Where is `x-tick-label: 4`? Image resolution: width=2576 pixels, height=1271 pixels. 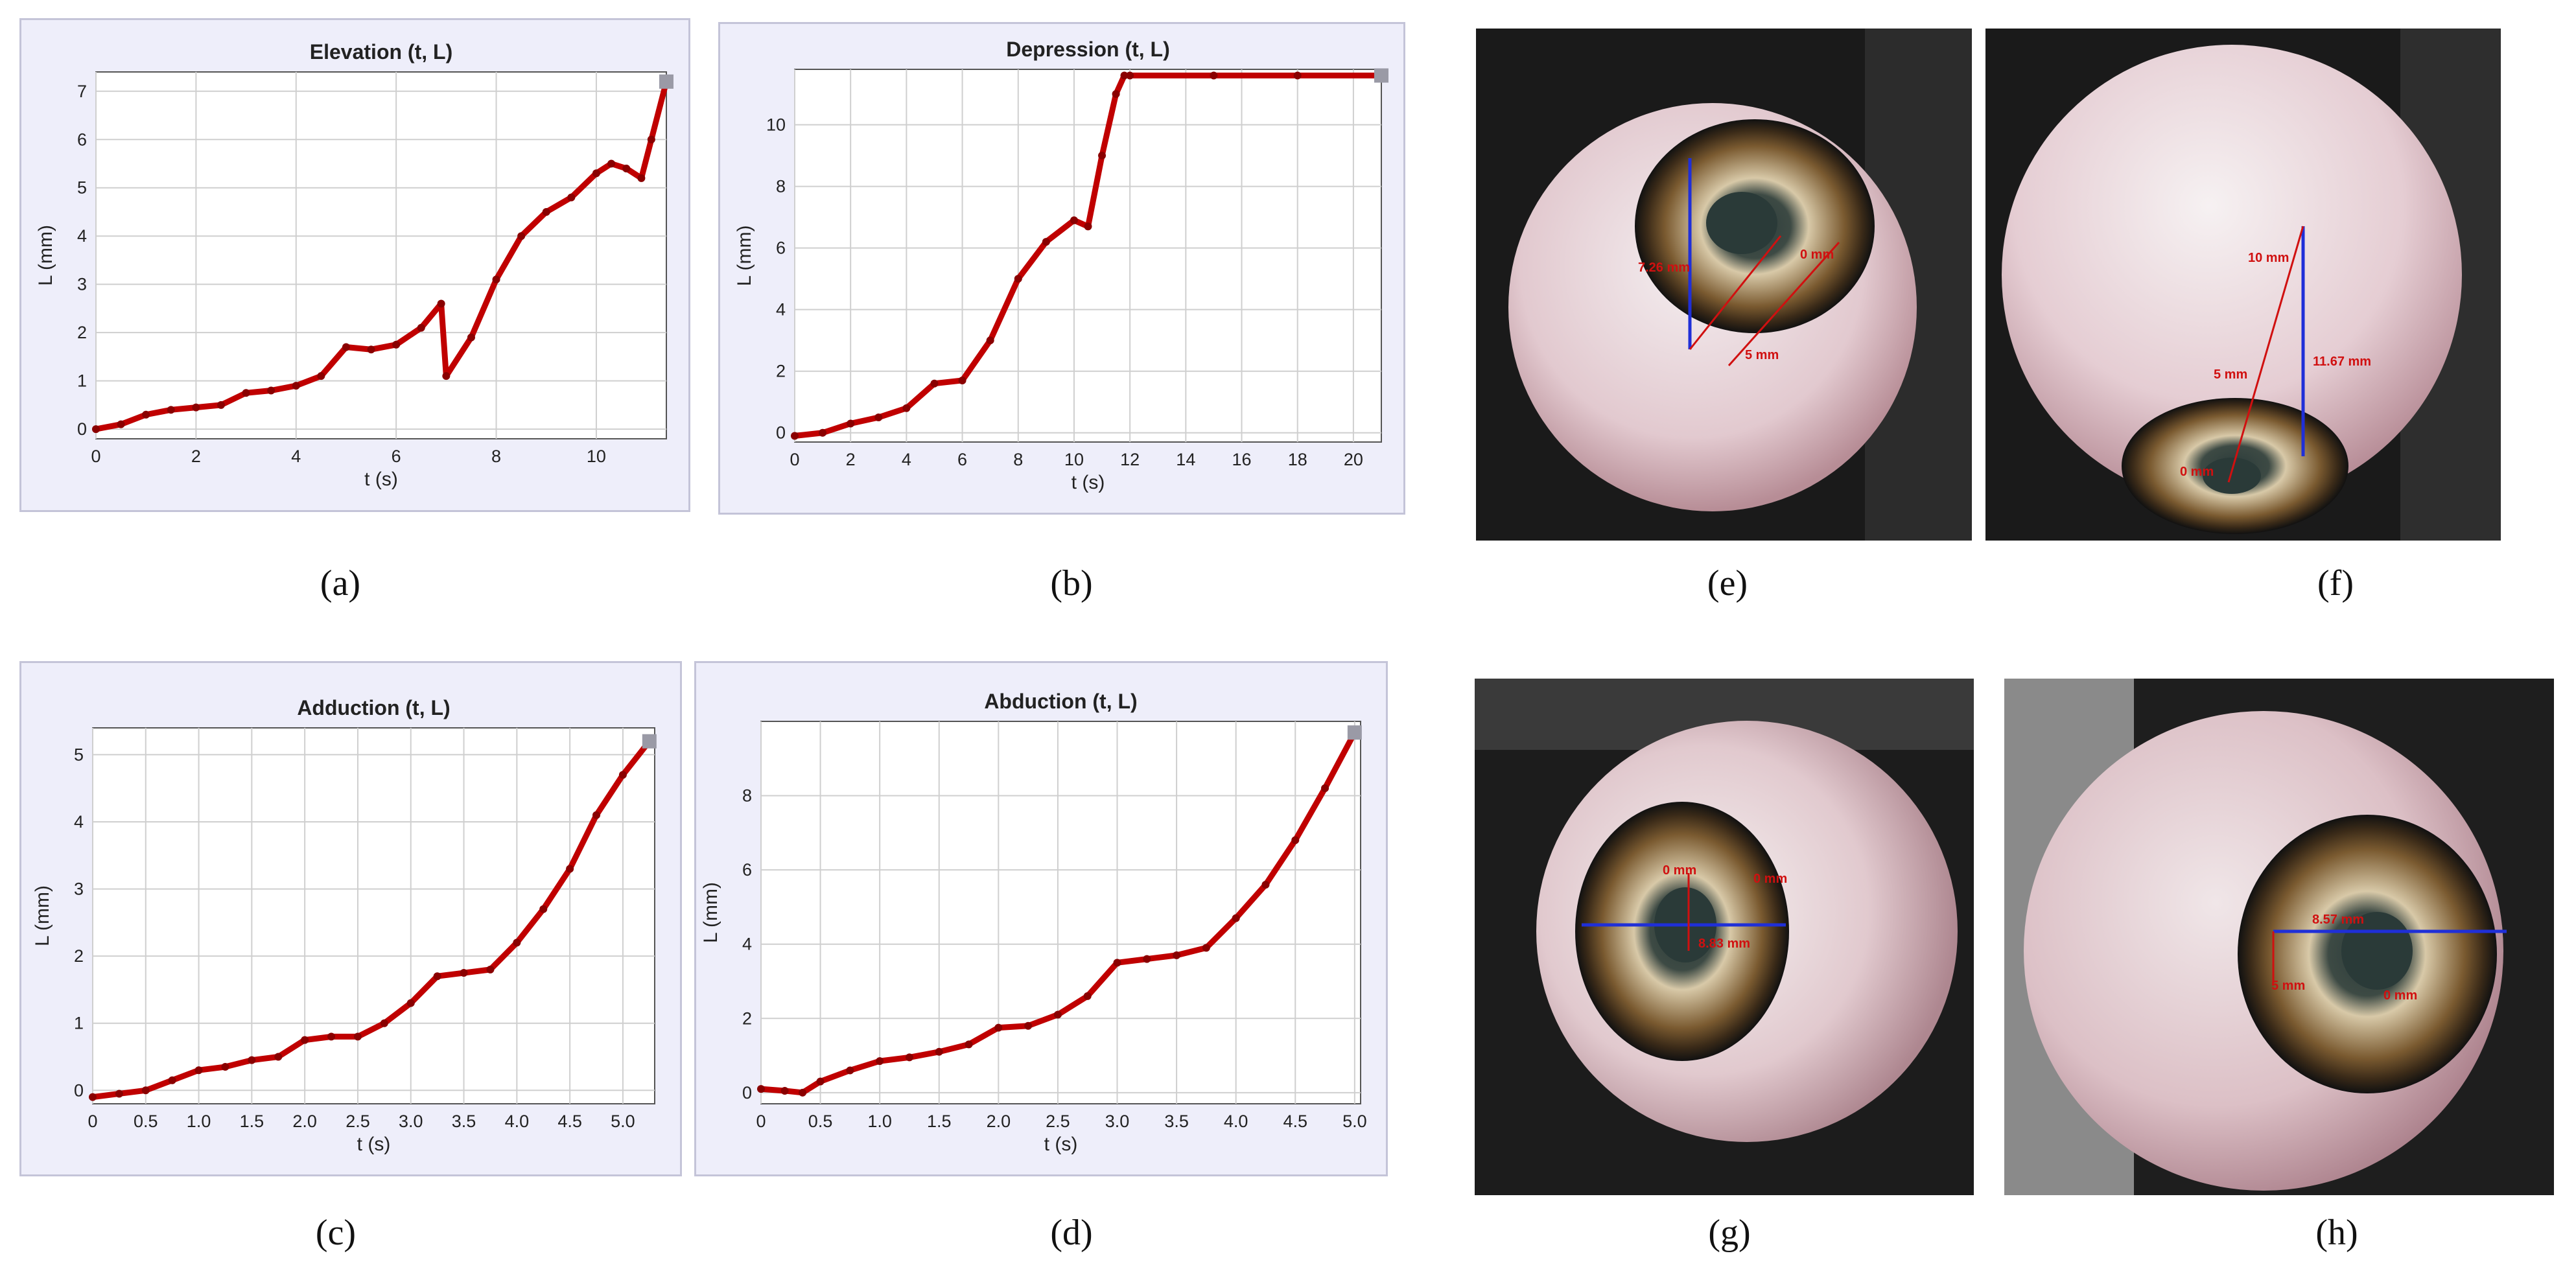
x-tick-label: 4 is located at coordinates (296, 457).